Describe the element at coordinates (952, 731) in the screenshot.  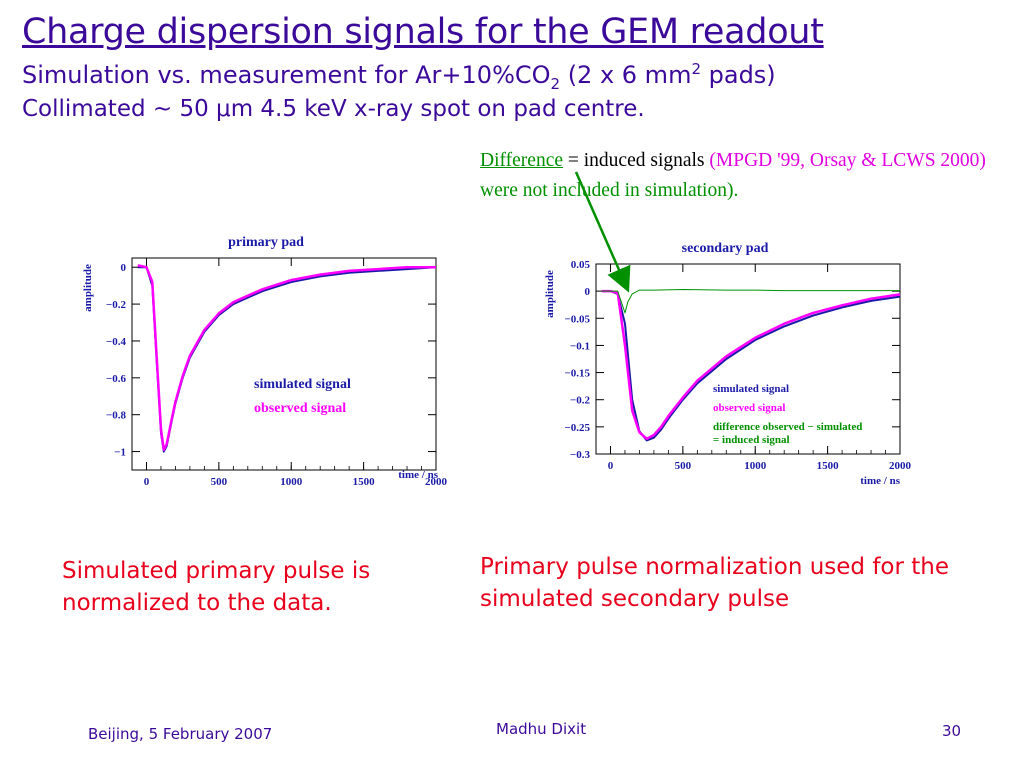
I see `page-number: 30` at that location.